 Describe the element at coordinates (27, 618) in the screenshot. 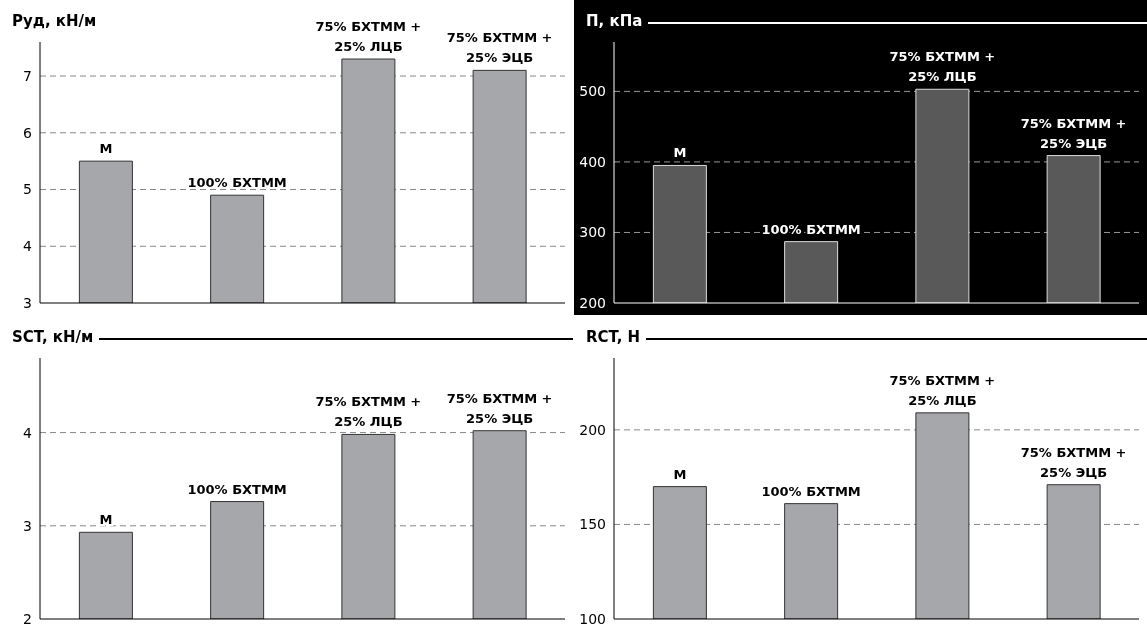

I see `y-tick-label: 2` at that location.